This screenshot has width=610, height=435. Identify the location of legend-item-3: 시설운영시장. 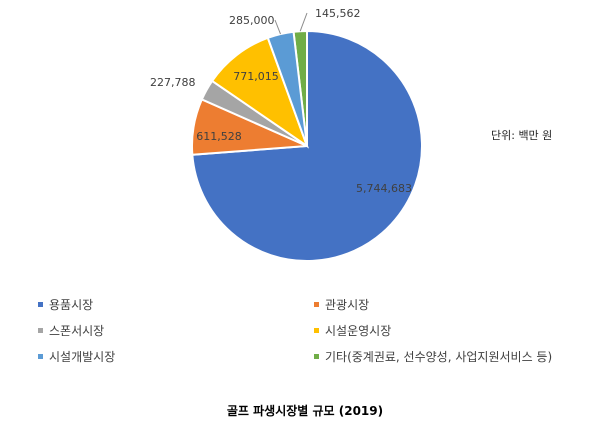
(352, 330).